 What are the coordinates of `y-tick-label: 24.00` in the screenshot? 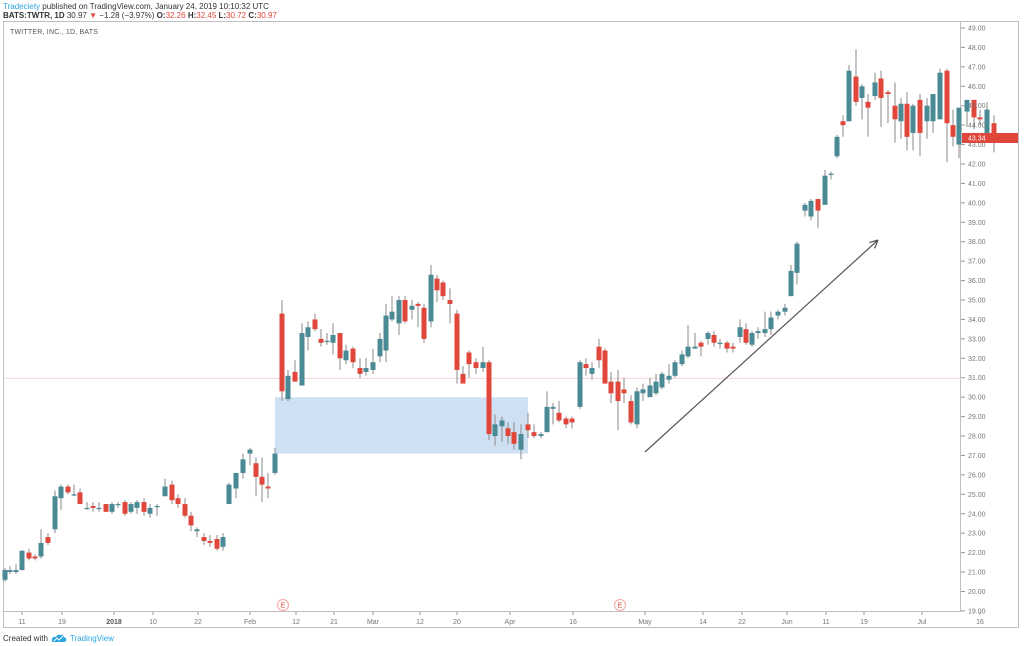 It's located at (977, 514).